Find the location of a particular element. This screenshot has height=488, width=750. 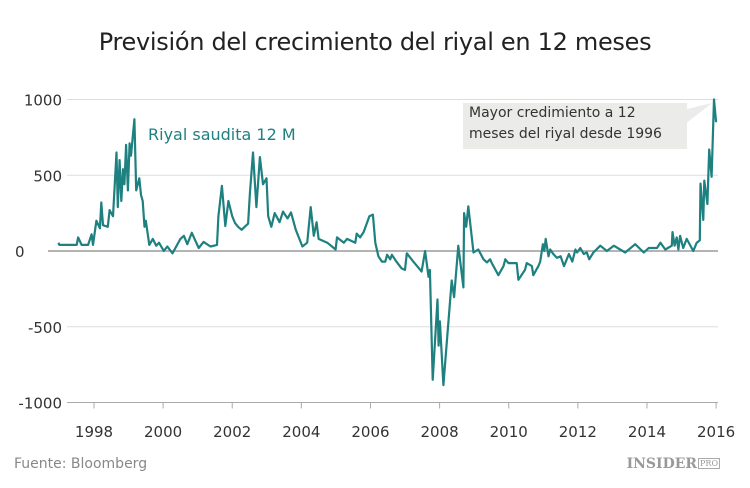

x-tick-label: 1998 is located at coordinates (94, 432).